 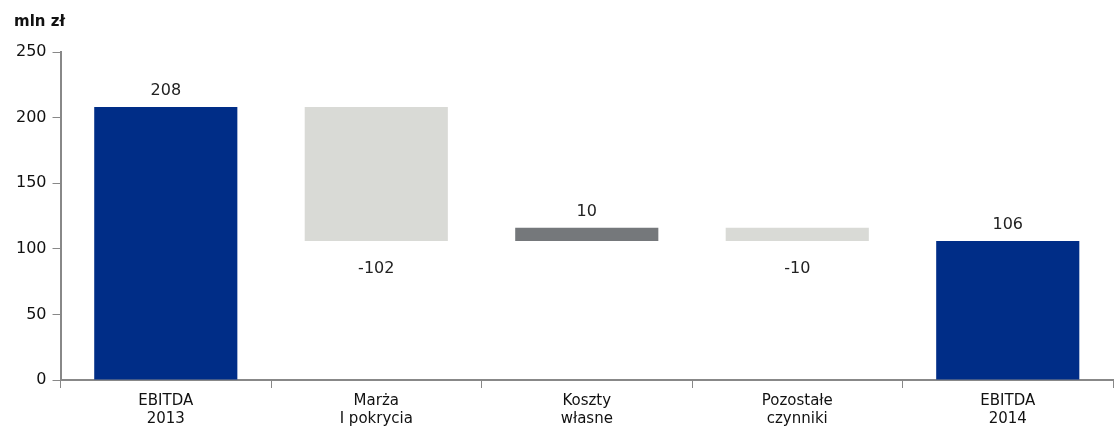 What do you see at coordinates (36, 313) in the screenshot?
I see `y-tick-label: 50` at bounding box center [36, 313].